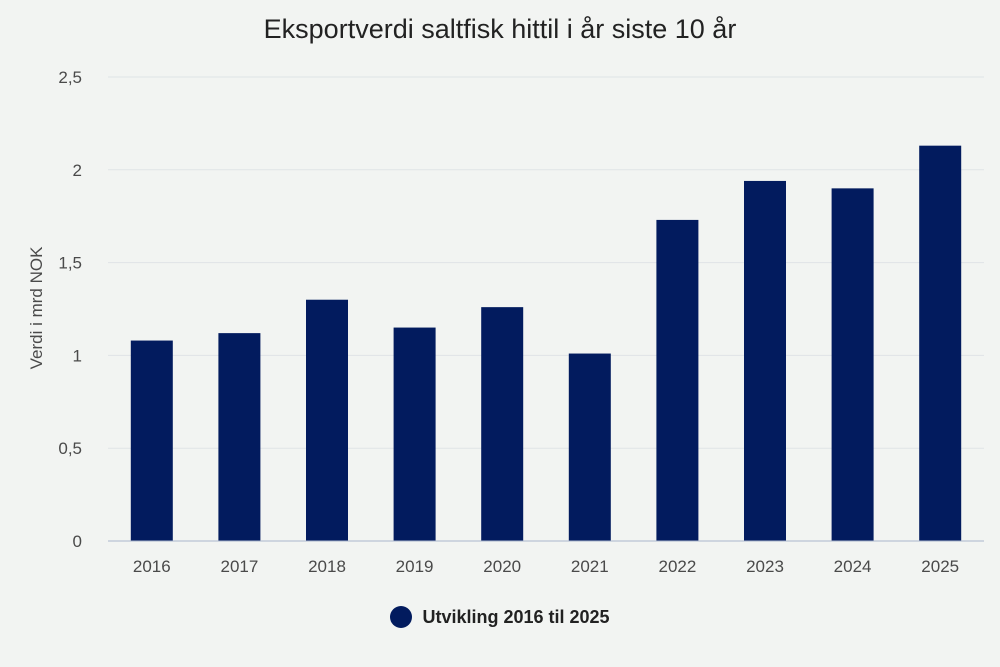 The width and height of the screenshot is (1000, 667). Describe the element at coordinates (415, 566) in the screenshot. I see `x-tick-label: 2019` at that location.